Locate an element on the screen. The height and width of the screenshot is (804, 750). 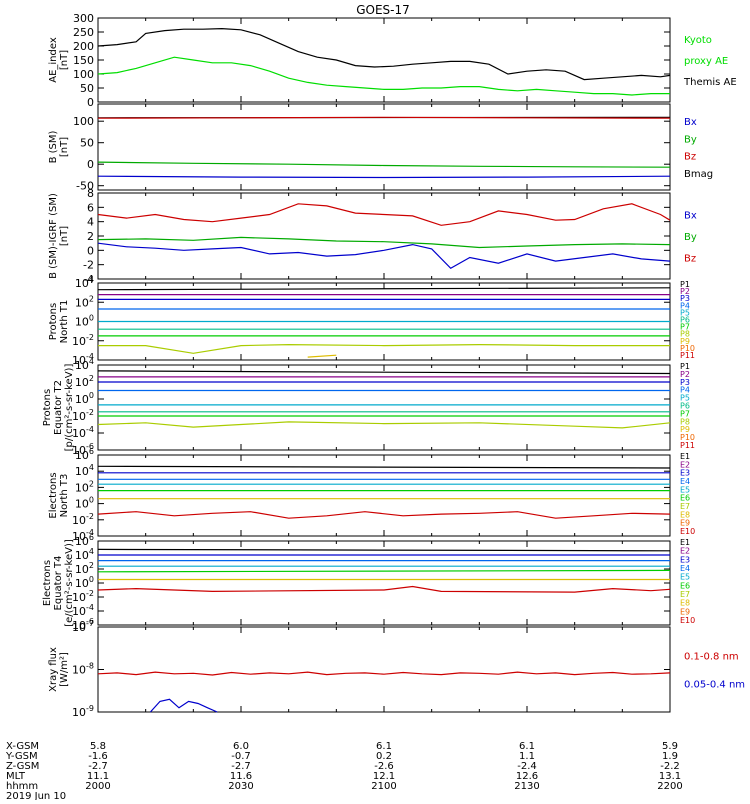
series-line-kyoto-proxy-ae is located at coordinates (383, 76).